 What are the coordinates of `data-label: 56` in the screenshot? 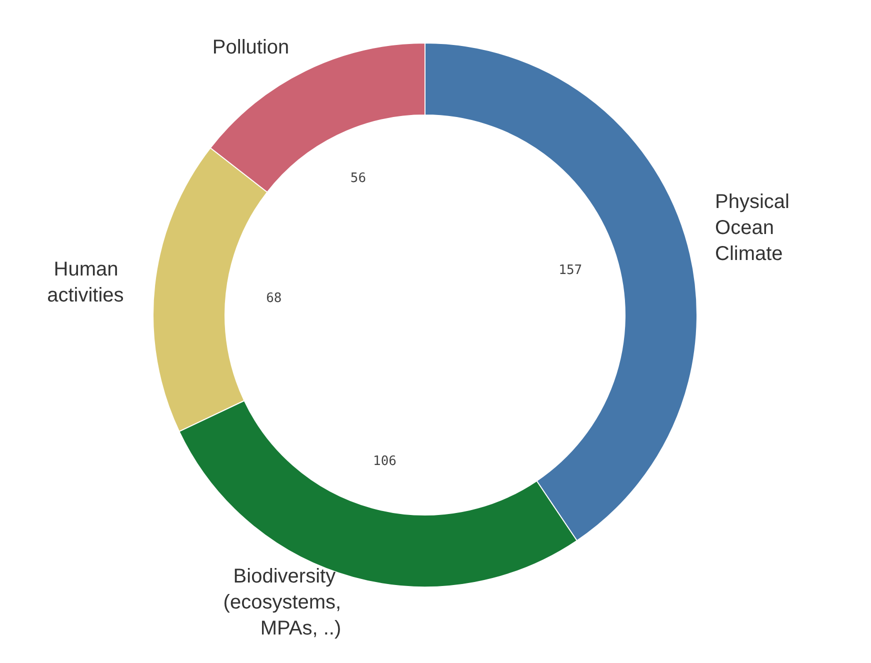 It's located at (358, 178).